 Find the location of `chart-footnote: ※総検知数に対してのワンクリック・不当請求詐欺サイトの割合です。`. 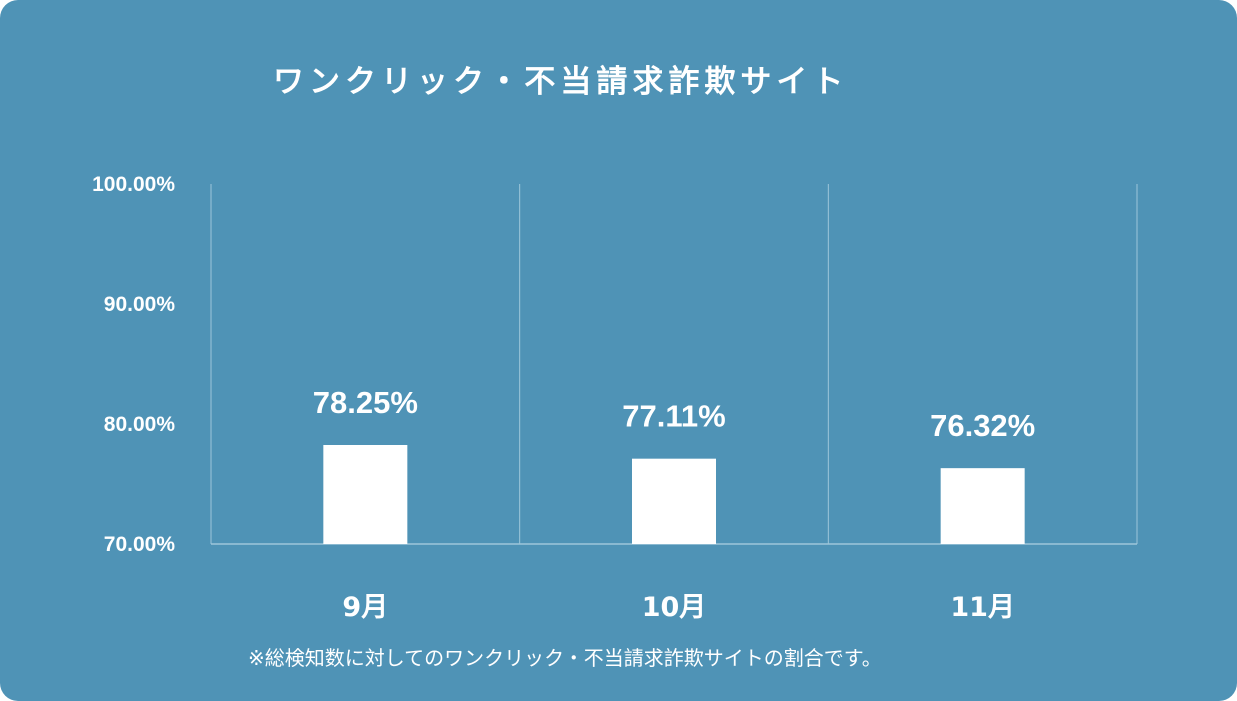

chart-footnote: ※総検知数に対してのワンクリック・不当請求詐欺サイトの割合です。 is located at coordinates (565, 658).